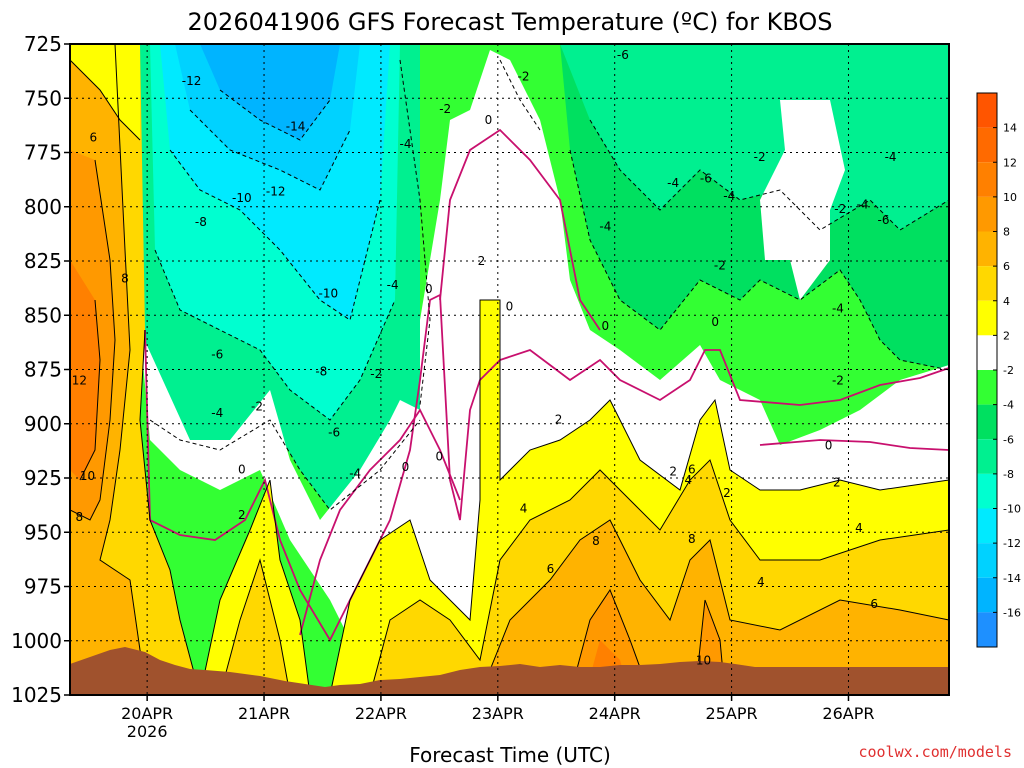 The image size is (1024, 768). What do you see at coordinates (848, 713) in the screenshot?
I see `x-tick-label: 26APR` at bounding box center [848, 713].